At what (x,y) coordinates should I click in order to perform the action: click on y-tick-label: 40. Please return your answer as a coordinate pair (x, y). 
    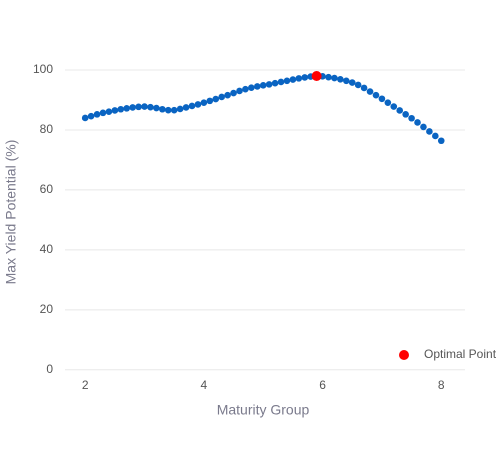
    Looking at the image, I should click on (47, 249).